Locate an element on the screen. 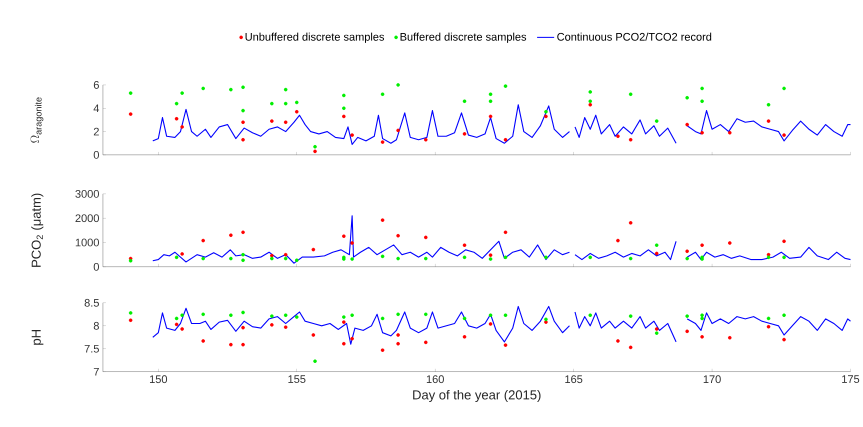 Image resolution: width=863 pixels, height=427 pixels. x-tick-label: 150 is located at coordinates (159, 379).